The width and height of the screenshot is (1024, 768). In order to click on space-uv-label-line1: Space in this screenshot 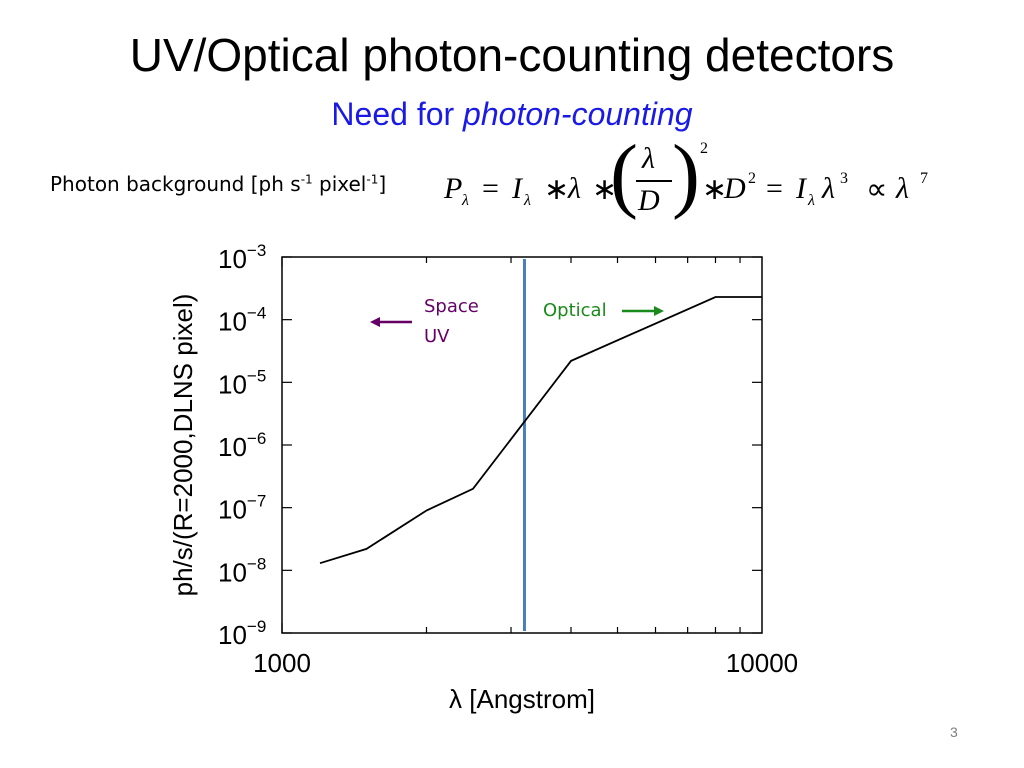, I will do `click(451, 306)`.